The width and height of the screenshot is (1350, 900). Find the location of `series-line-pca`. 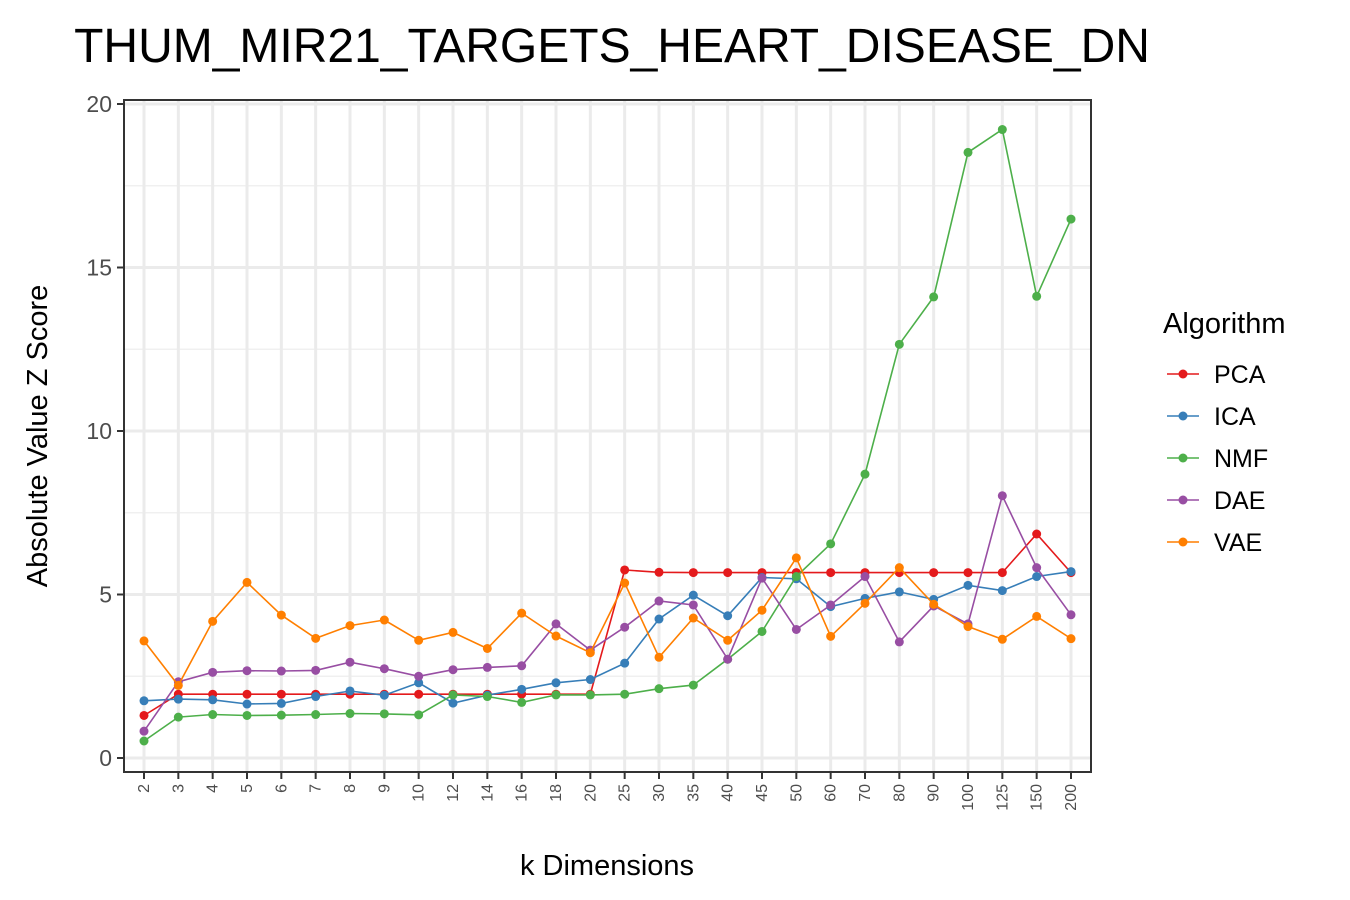

series-line-pca is located at coordinates (607, 624).